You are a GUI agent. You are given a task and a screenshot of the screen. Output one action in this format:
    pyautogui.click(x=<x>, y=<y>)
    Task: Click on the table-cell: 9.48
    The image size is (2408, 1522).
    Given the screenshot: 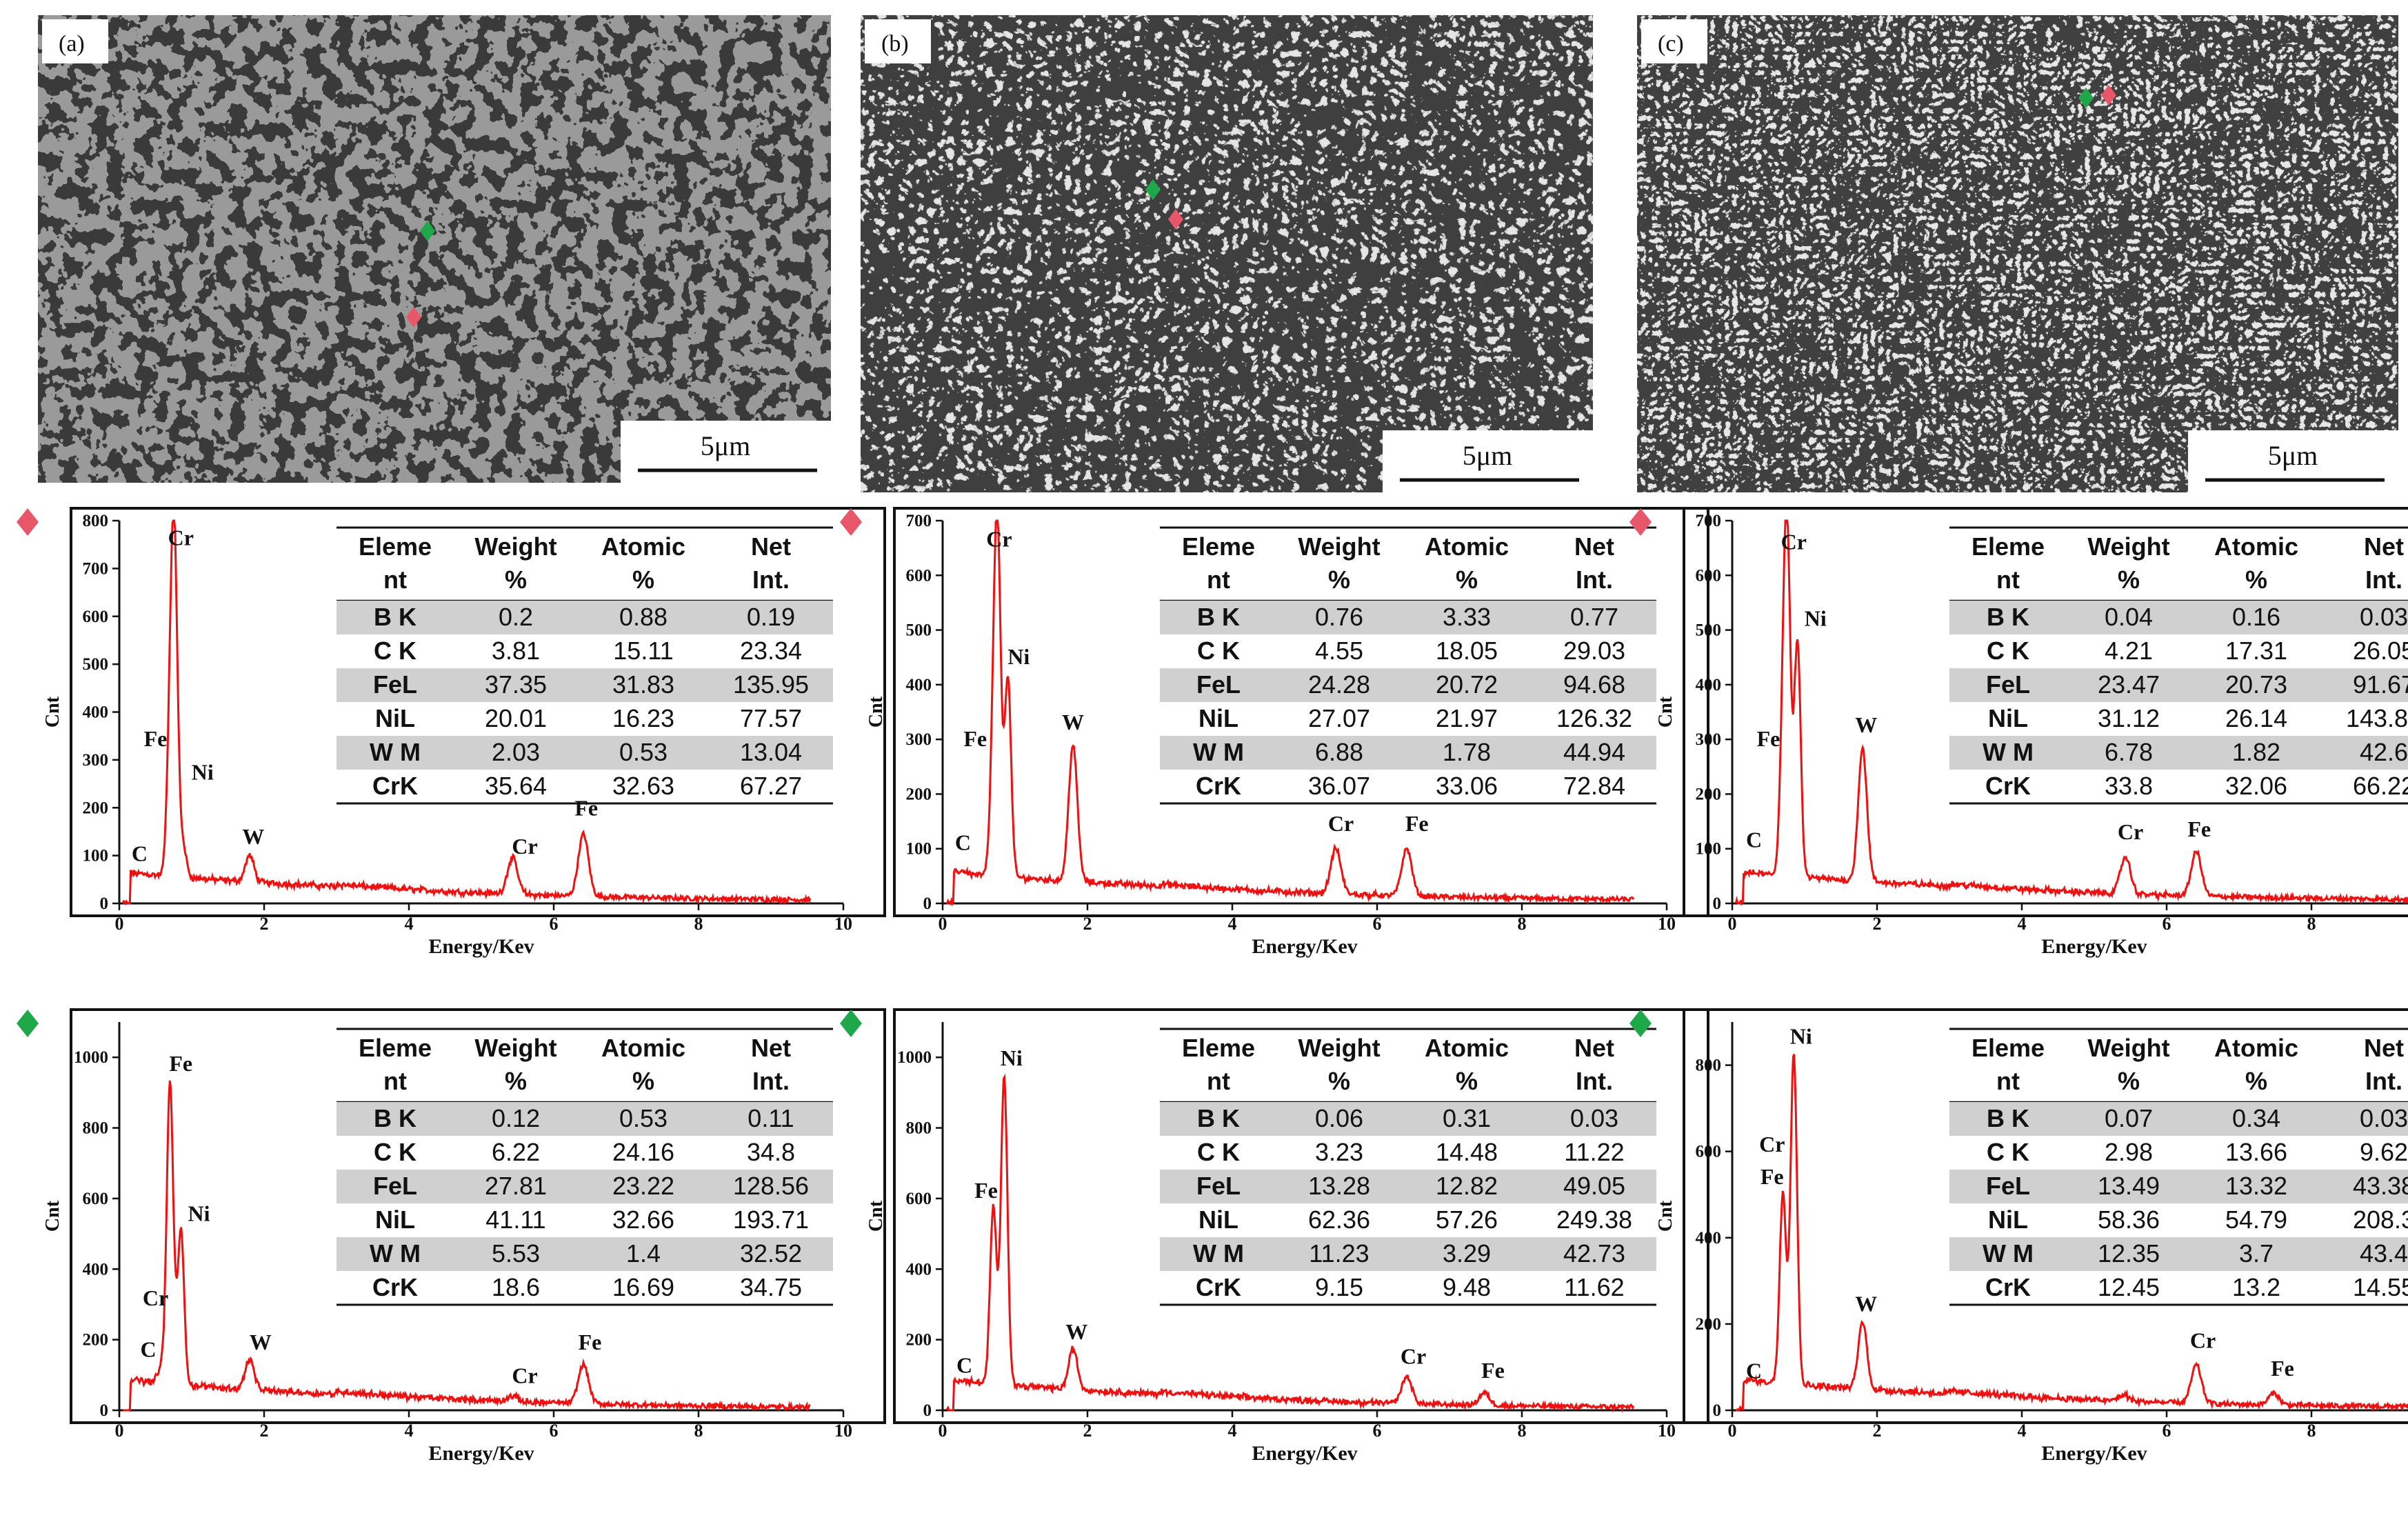 What is the action you would take?
    pyautogui.click(x=1467, y=1287)
    